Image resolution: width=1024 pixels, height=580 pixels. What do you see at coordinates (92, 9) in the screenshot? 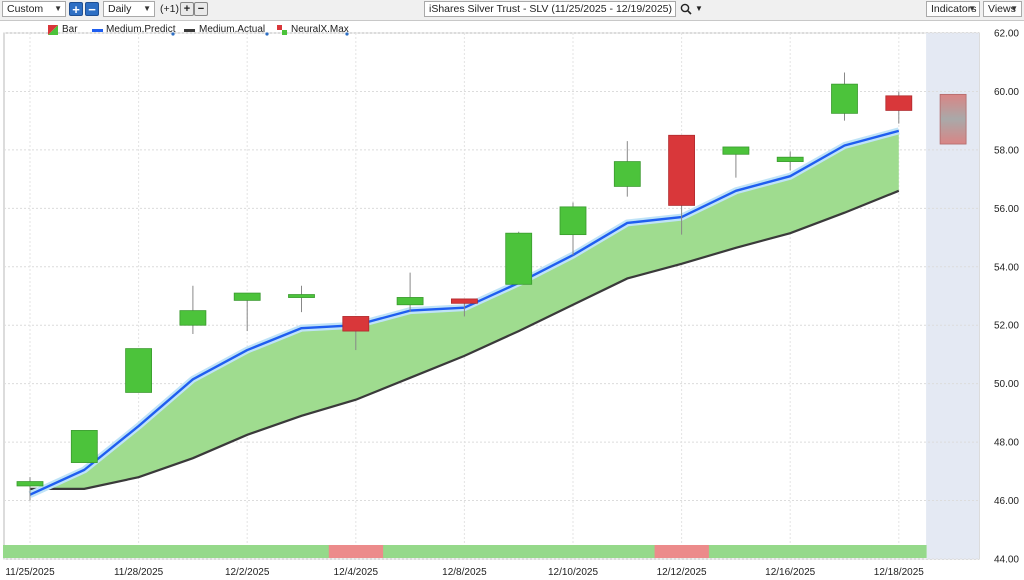
I see `zoom-out-button: −` at bounding box center [92, 9].